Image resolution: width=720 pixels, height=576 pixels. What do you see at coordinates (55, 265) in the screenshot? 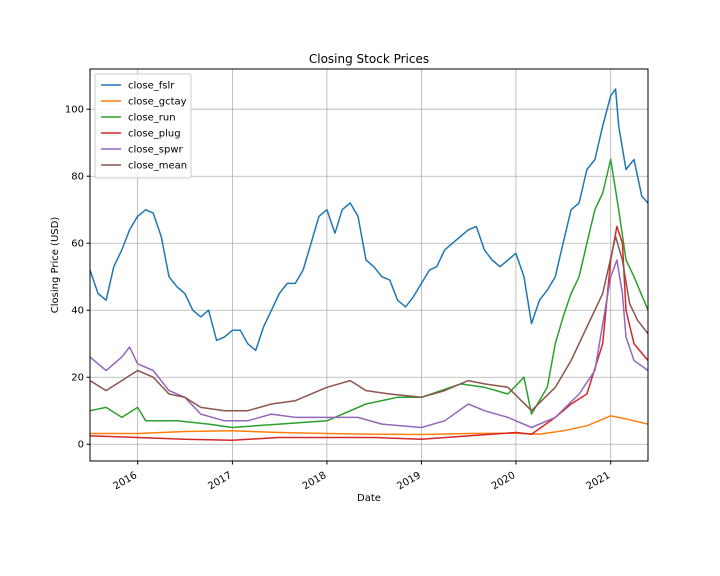
I see `y-axis-title: Closing Price (USD)` at bounding box center [55, 265].